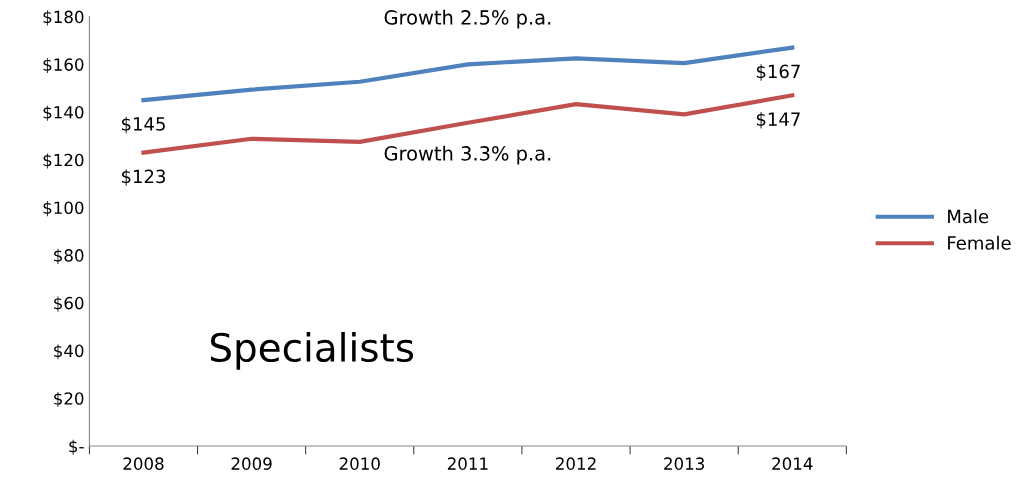  I want to click on y-tick-label: $100, so click(63, 209).